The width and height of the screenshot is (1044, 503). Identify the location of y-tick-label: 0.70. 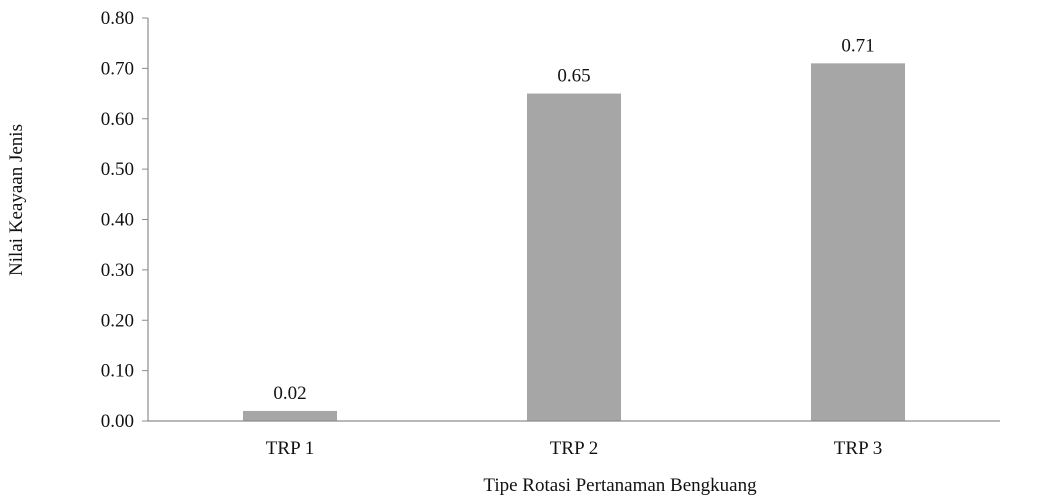
(117, 68).